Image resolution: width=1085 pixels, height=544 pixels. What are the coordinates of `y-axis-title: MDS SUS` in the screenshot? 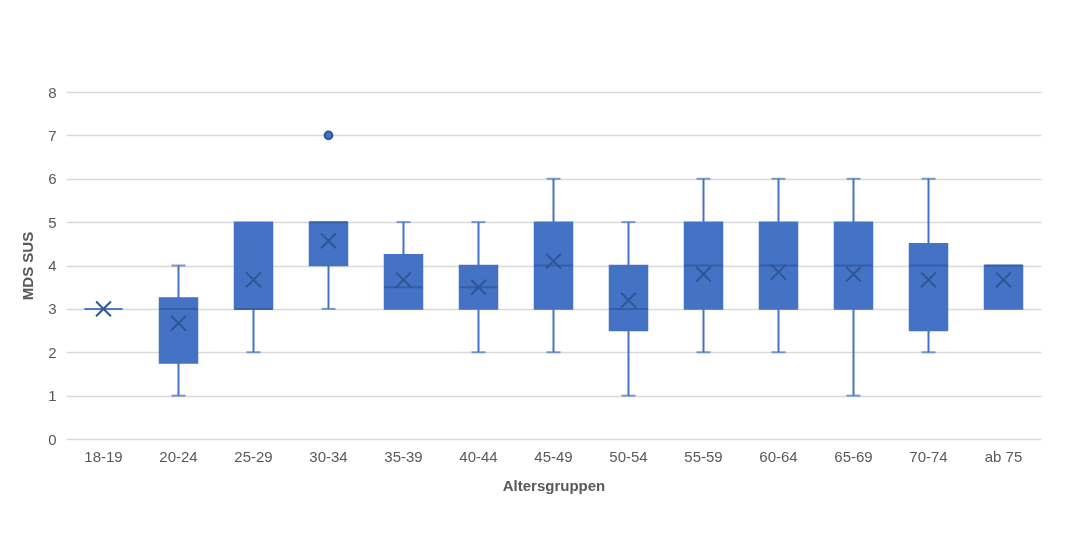 It's located at (28, 266).